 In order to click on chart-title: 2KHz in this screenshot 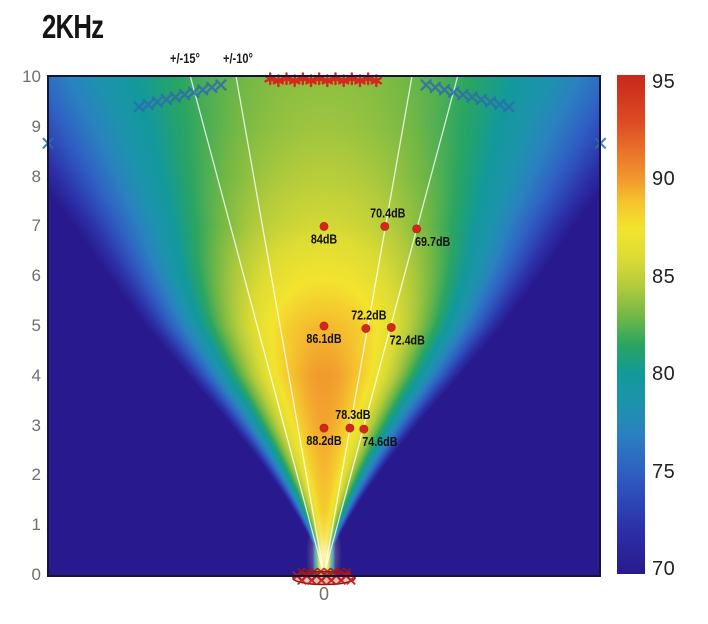, I will do `click(73, 26)`.